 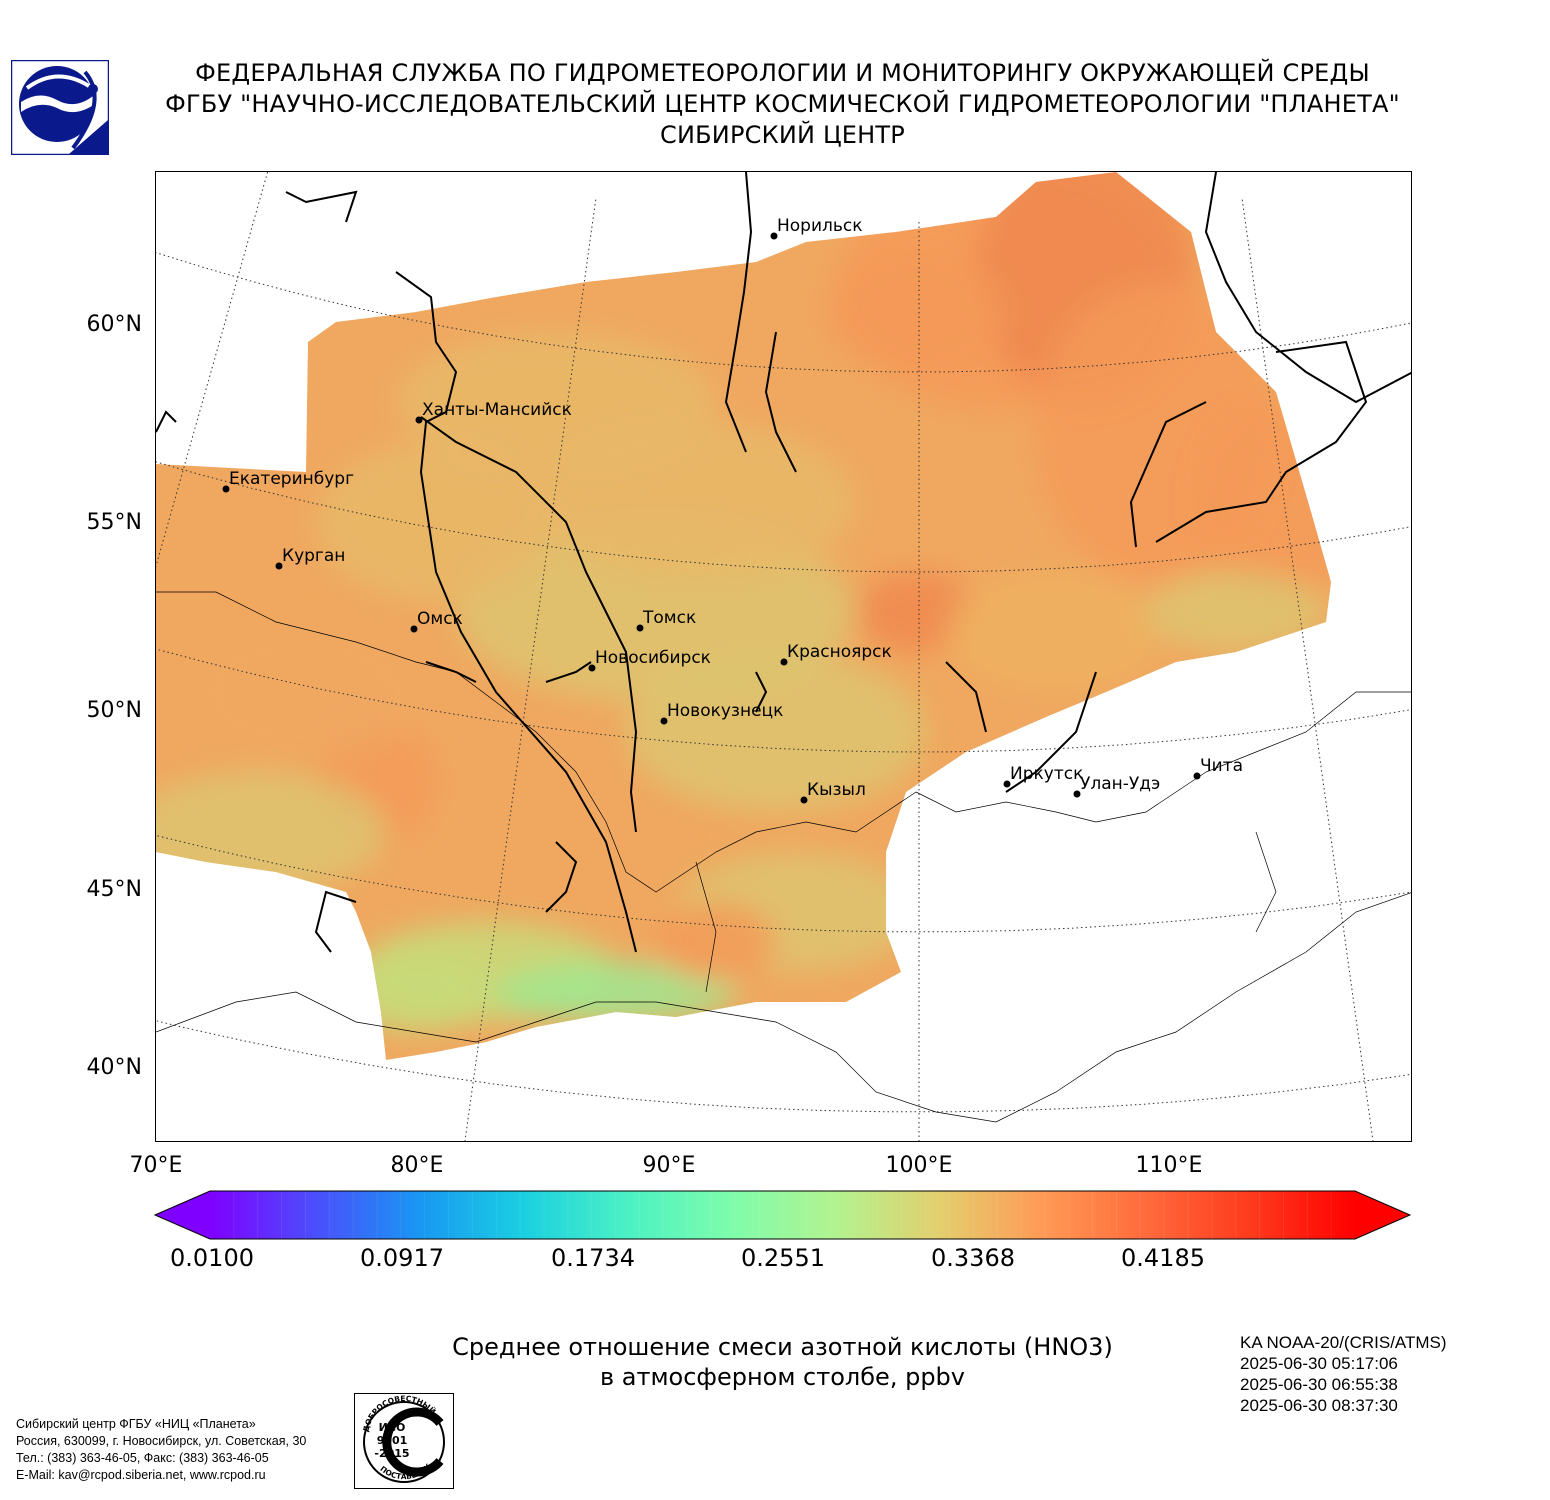 I want to click on city-label: Кызыл, so click(x=836, y=790).